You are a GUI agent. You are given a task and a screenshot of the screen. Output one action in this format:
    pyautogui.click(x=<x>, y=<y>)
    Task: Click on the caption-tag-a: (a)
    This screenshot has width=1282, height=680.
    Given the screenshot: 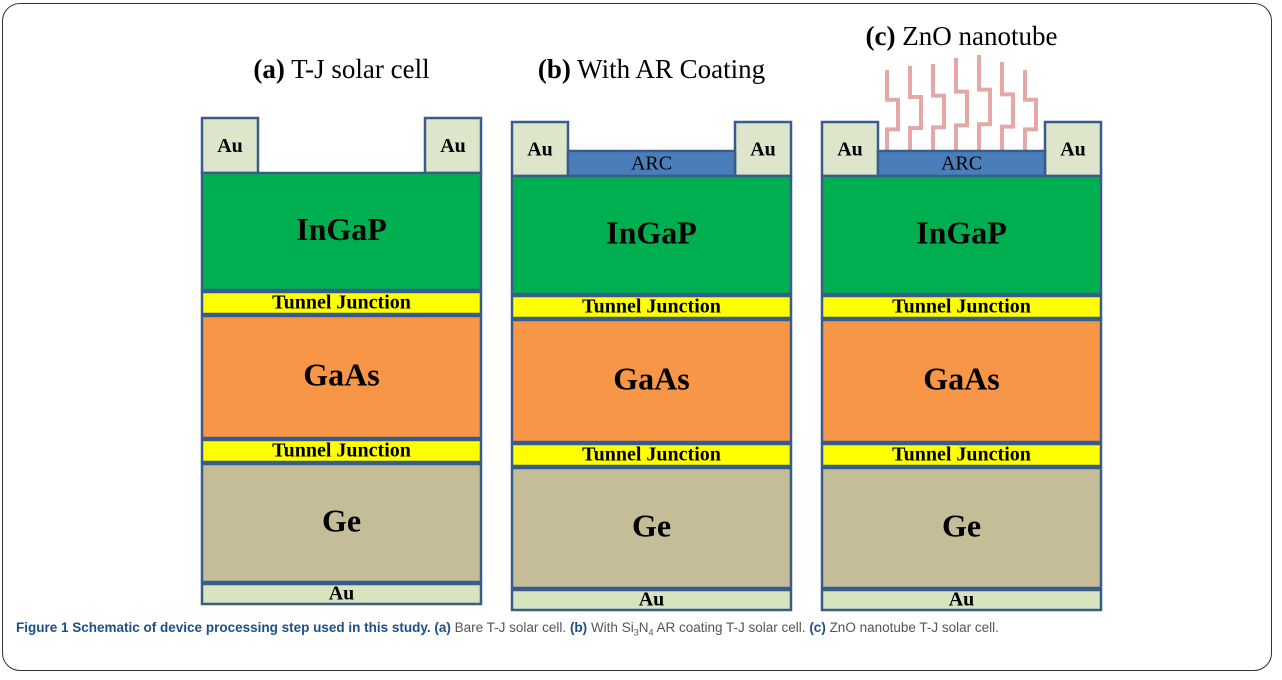 What is the action you would take?
    pyautogui.click(x=442, y=627)
    